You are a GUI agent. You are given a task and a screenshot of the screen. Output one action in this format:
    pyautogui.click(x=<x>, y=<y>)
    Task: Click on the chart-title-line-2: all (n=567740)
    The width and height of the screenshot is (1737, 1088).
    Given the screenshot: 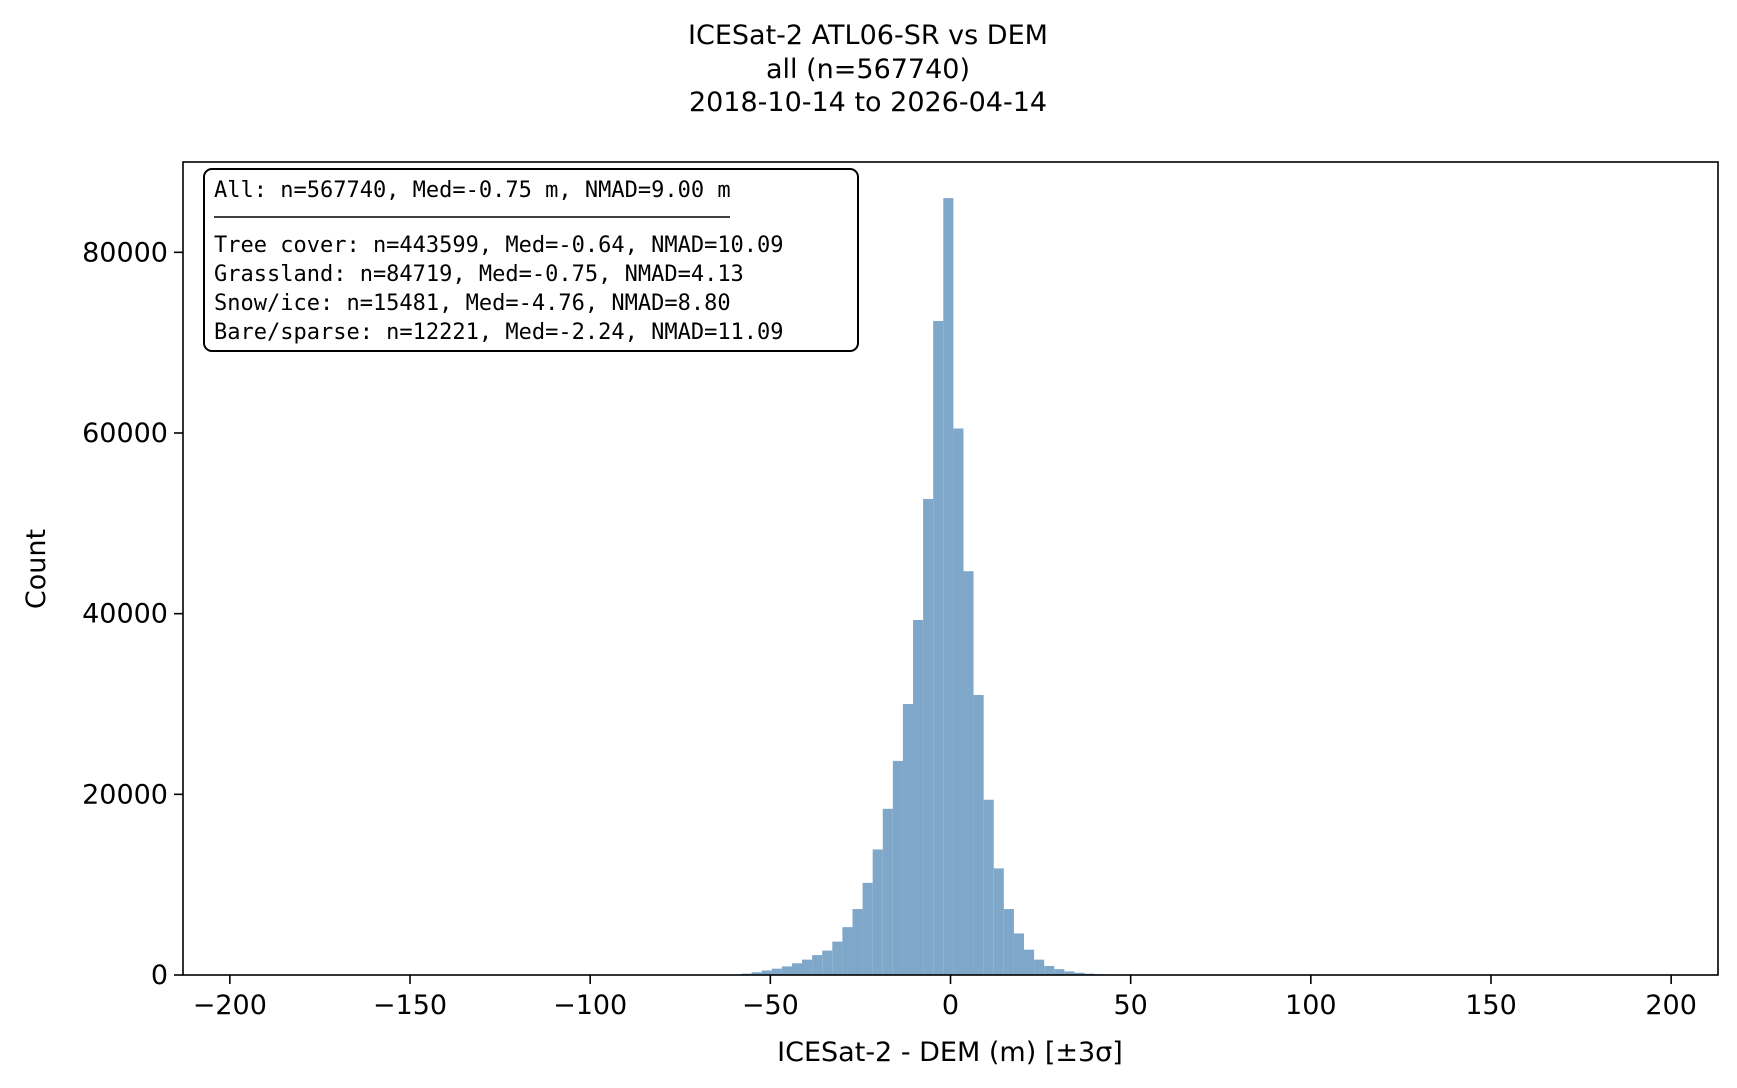 What is the action you would take?
    pyautogui.click(x=868, y=69)
    